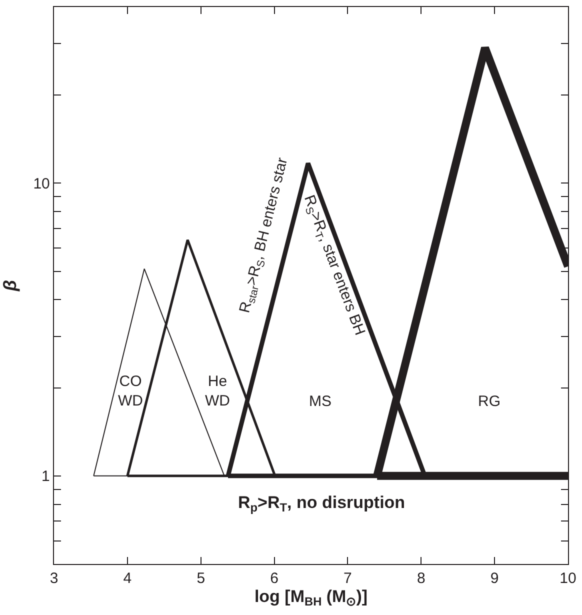  Describe the element at coordinates (127, 579) in the screenshot. I see `x-tick-label: 4` at that location.